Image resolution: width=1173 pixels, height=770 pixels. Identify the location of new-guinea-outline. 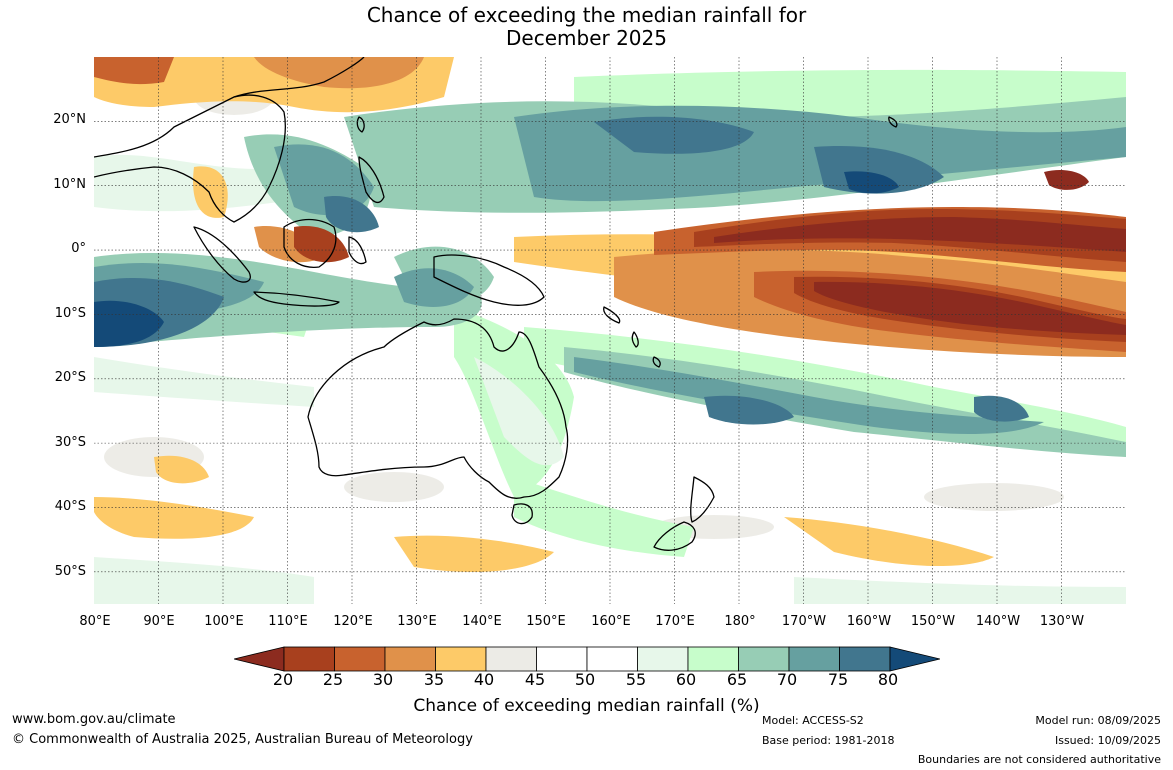
(489, 280).